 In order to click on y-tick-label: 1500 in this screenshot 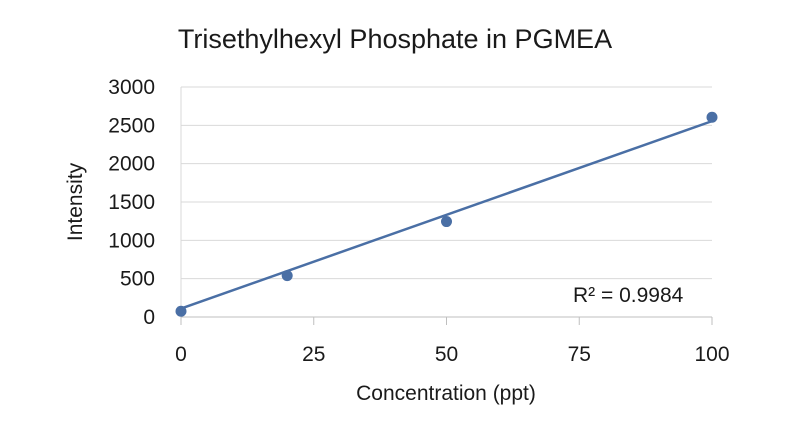, I will do `click(131, 202)`.